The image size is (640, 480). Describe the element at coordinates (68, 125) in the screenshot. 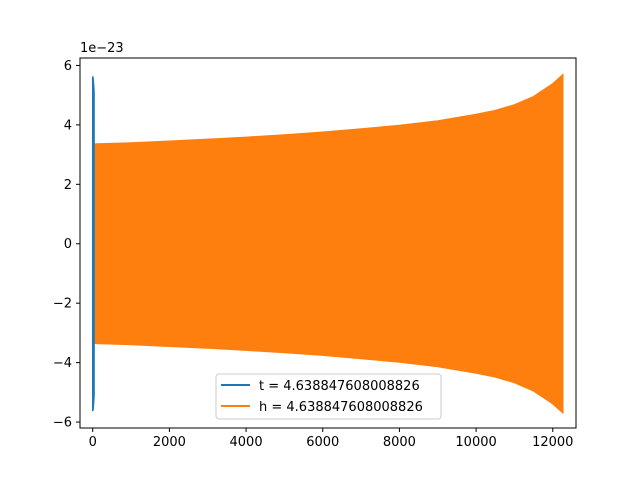

I see `y-tick-label: 4` at that location.